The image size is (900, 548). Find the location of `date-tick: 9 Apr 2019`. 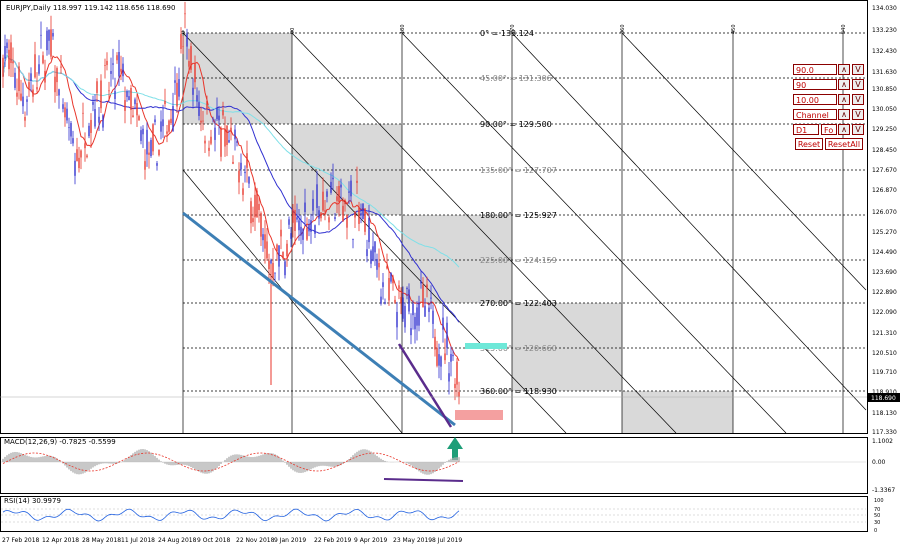

date-tick: 9 Apr 2019 is located at coordinates (370, 540).